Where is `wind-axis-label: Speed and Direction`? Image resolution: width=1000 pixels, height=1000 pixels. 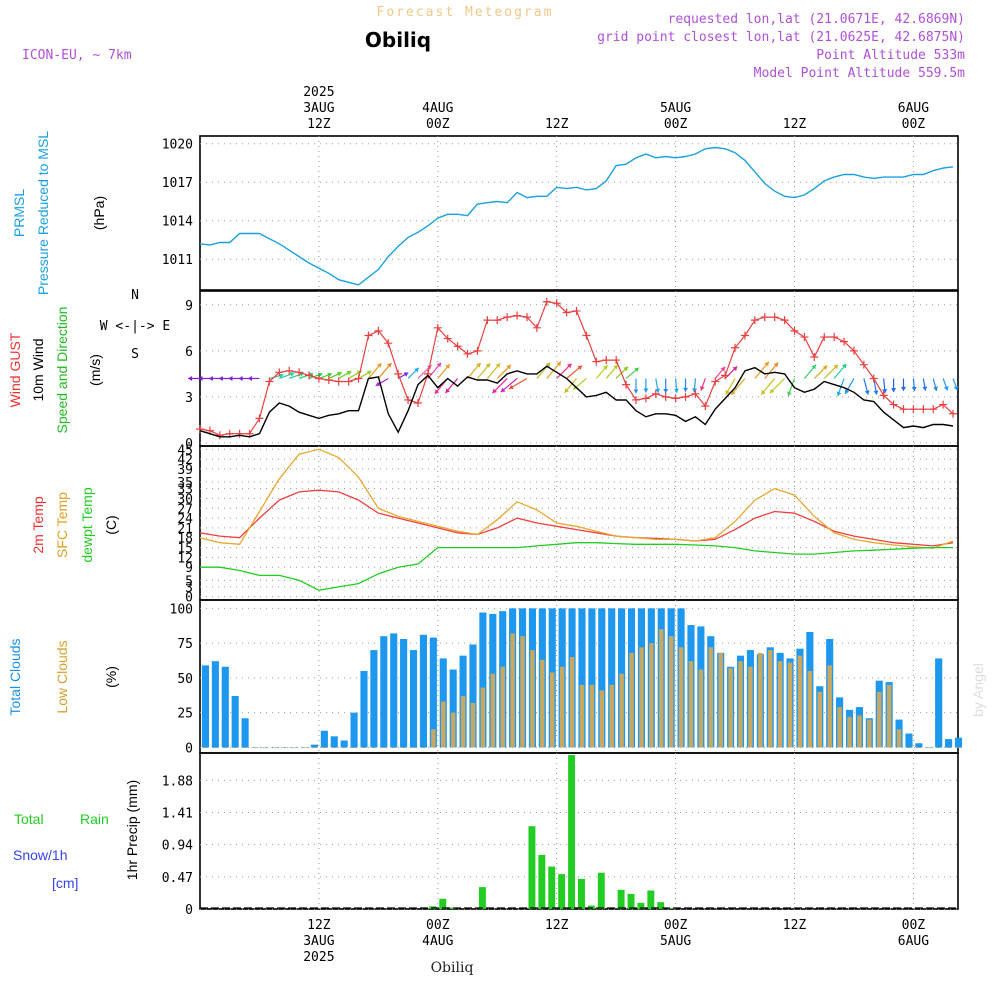 wind-axis-label: Speed and Direction is located at coordinates (62, 370).